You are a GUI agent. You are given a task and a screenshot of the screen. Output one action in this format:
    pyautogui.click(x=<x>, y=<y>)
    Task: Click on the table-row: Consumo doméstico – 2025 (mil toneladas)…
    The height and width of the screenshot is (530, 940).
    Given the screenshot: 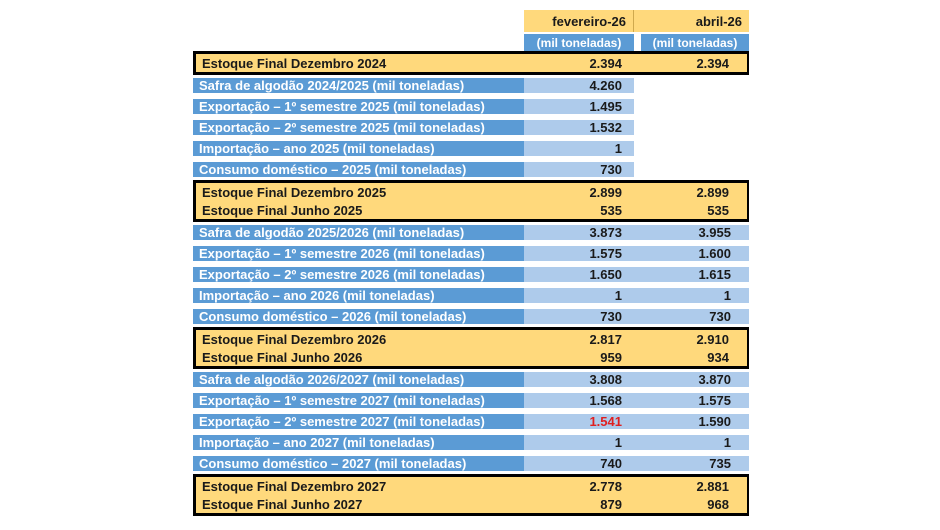 What is the action you would take?
    pyautogui.click(x=471, y=169)
    